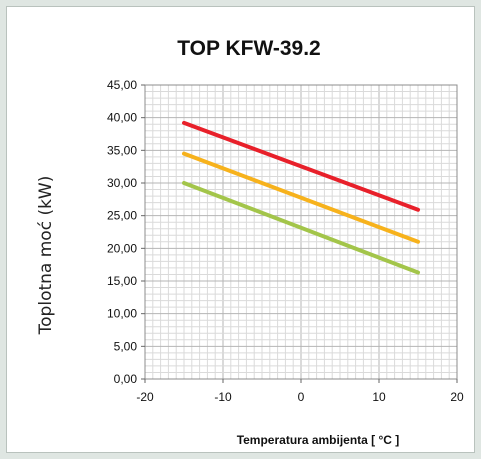 The width and height of the screenshot is (481, 459). What do you see at coordinates (122, 248) in the screenshot?
I see `y-tick-label: 20,00` at bounding box center [122, 248].